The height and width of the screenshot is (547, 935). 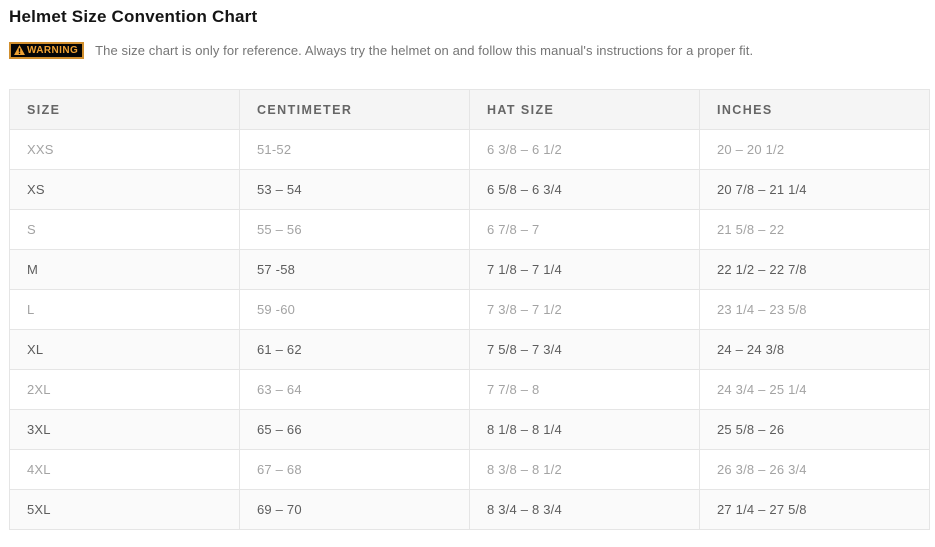 What do you see at coordinates (133, 16) in the screenshot?
I see `page-title: Helmet Size Convention Chart` at bounding box center [133, 16].